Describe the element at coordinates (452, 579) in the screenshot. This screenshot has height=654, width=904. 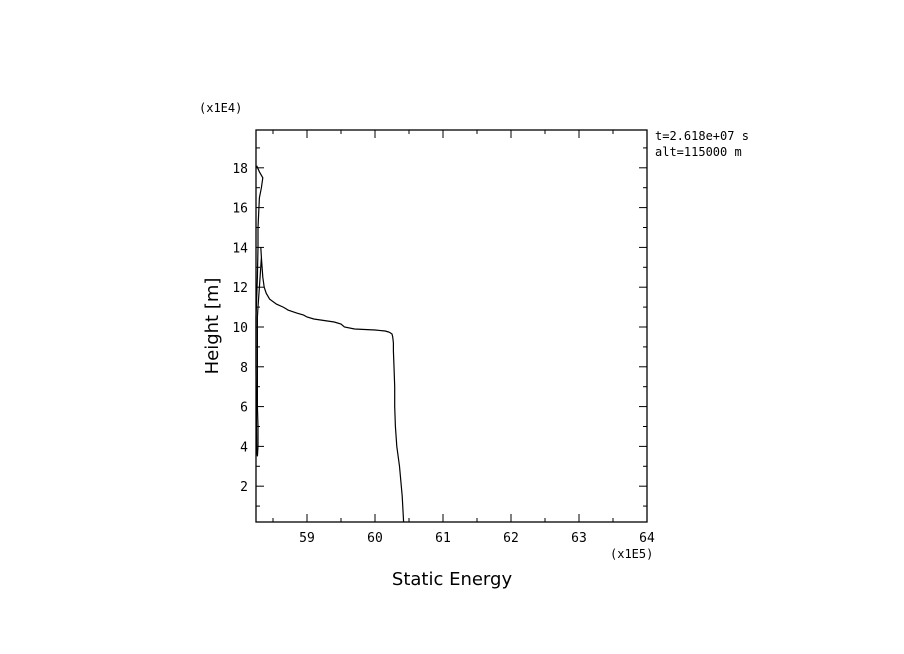
I see `x-axis-title: Static Energy` at that location.